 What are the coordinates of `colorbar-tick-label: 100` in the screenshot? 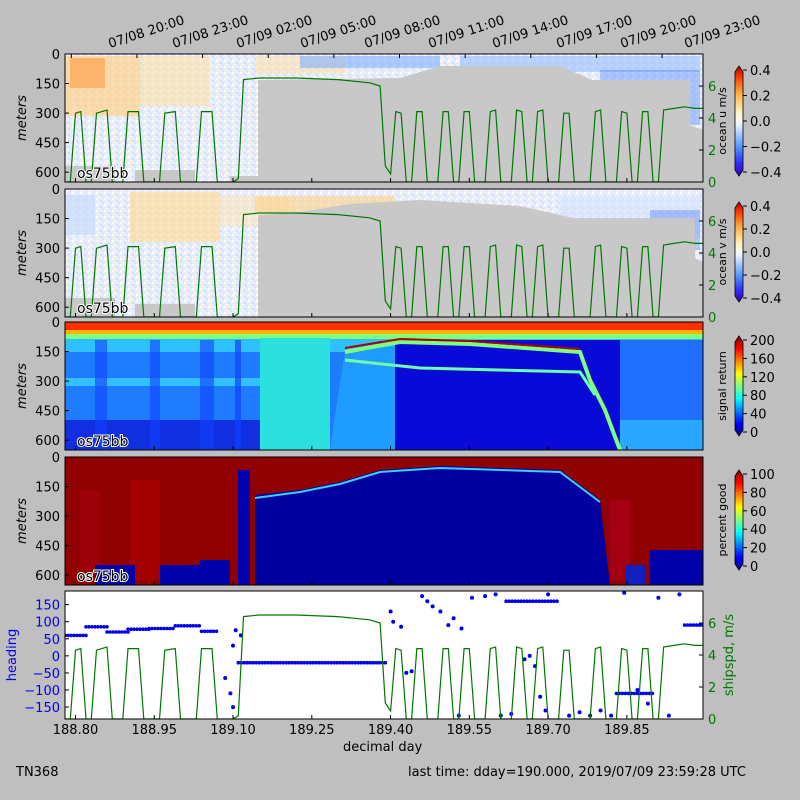 It's located at (762, 475).